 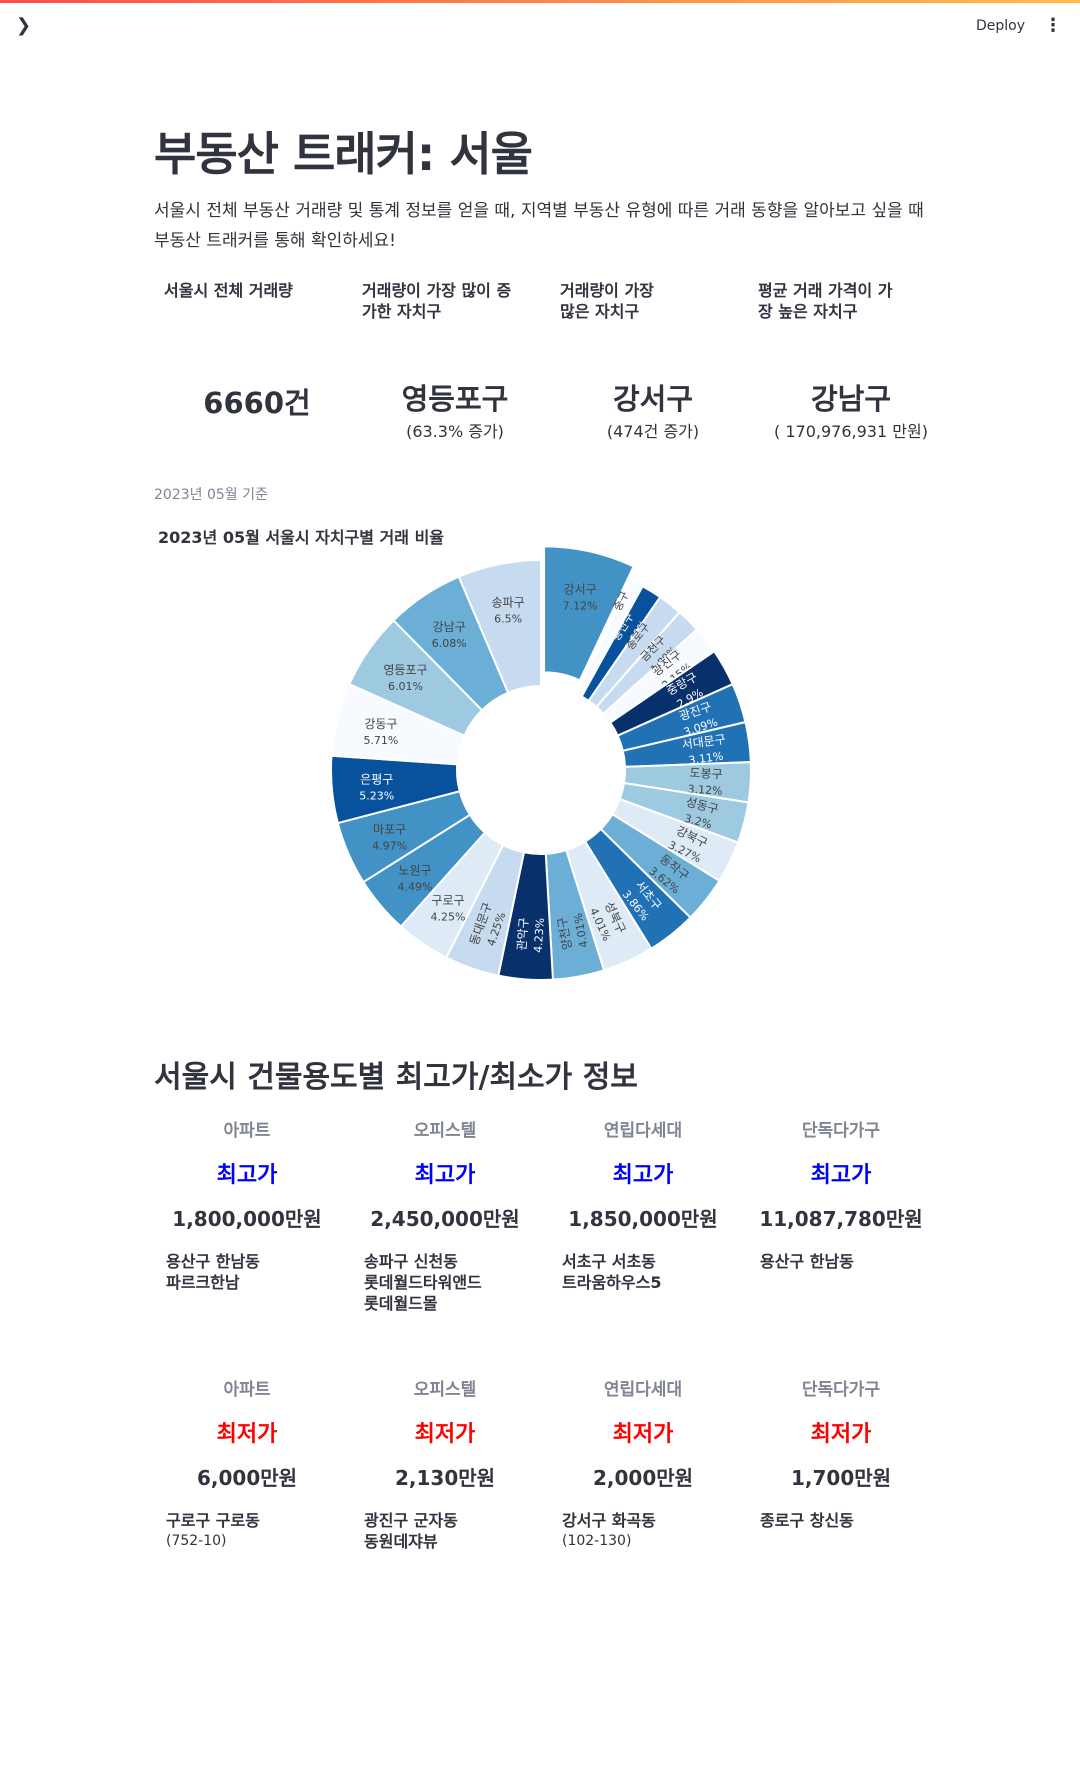 What do you see at coordinates (523, 934) in the screenshot?
I see `donut-category-label: 관악구` at bounding box center [523, 934].